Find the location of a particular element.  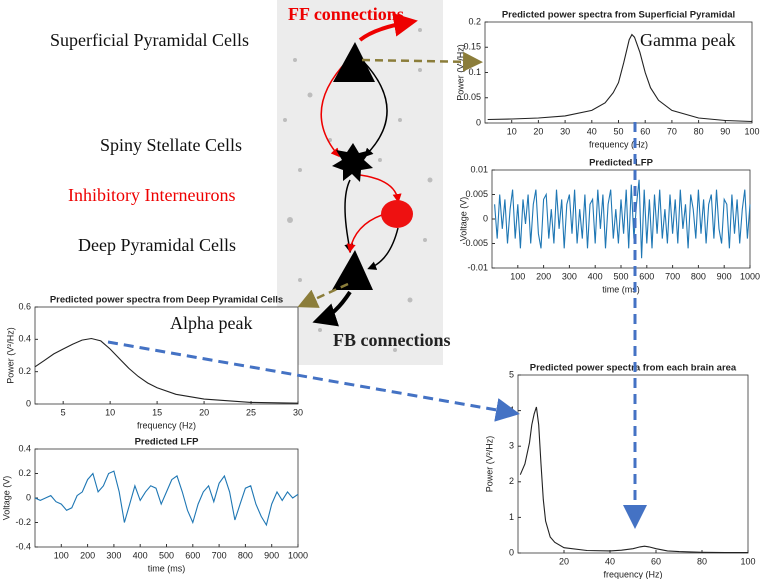

y-tick-label: 1 is located at coordinates (511, 517).